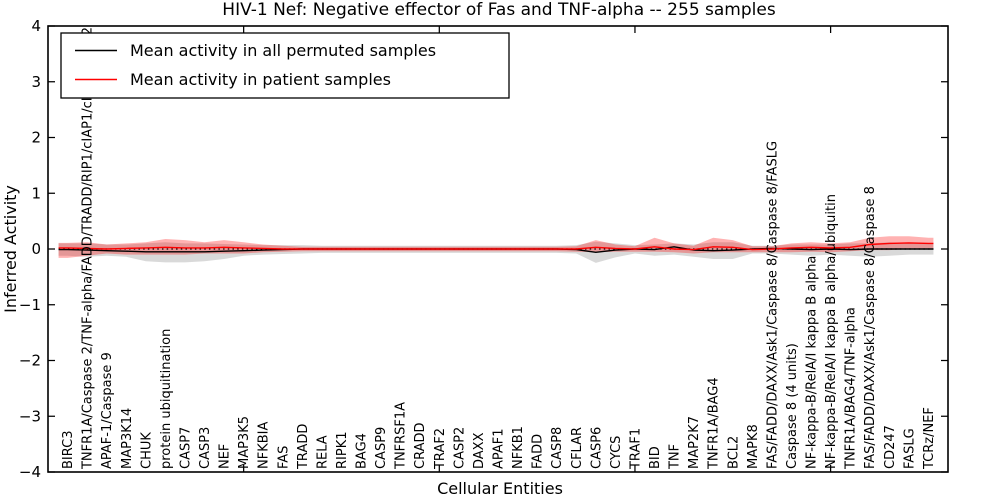  What do you see at coordinates (499, 448) in the screenshot?
I see `x-tick-label: APAF1` at bounding box center [499, 448].